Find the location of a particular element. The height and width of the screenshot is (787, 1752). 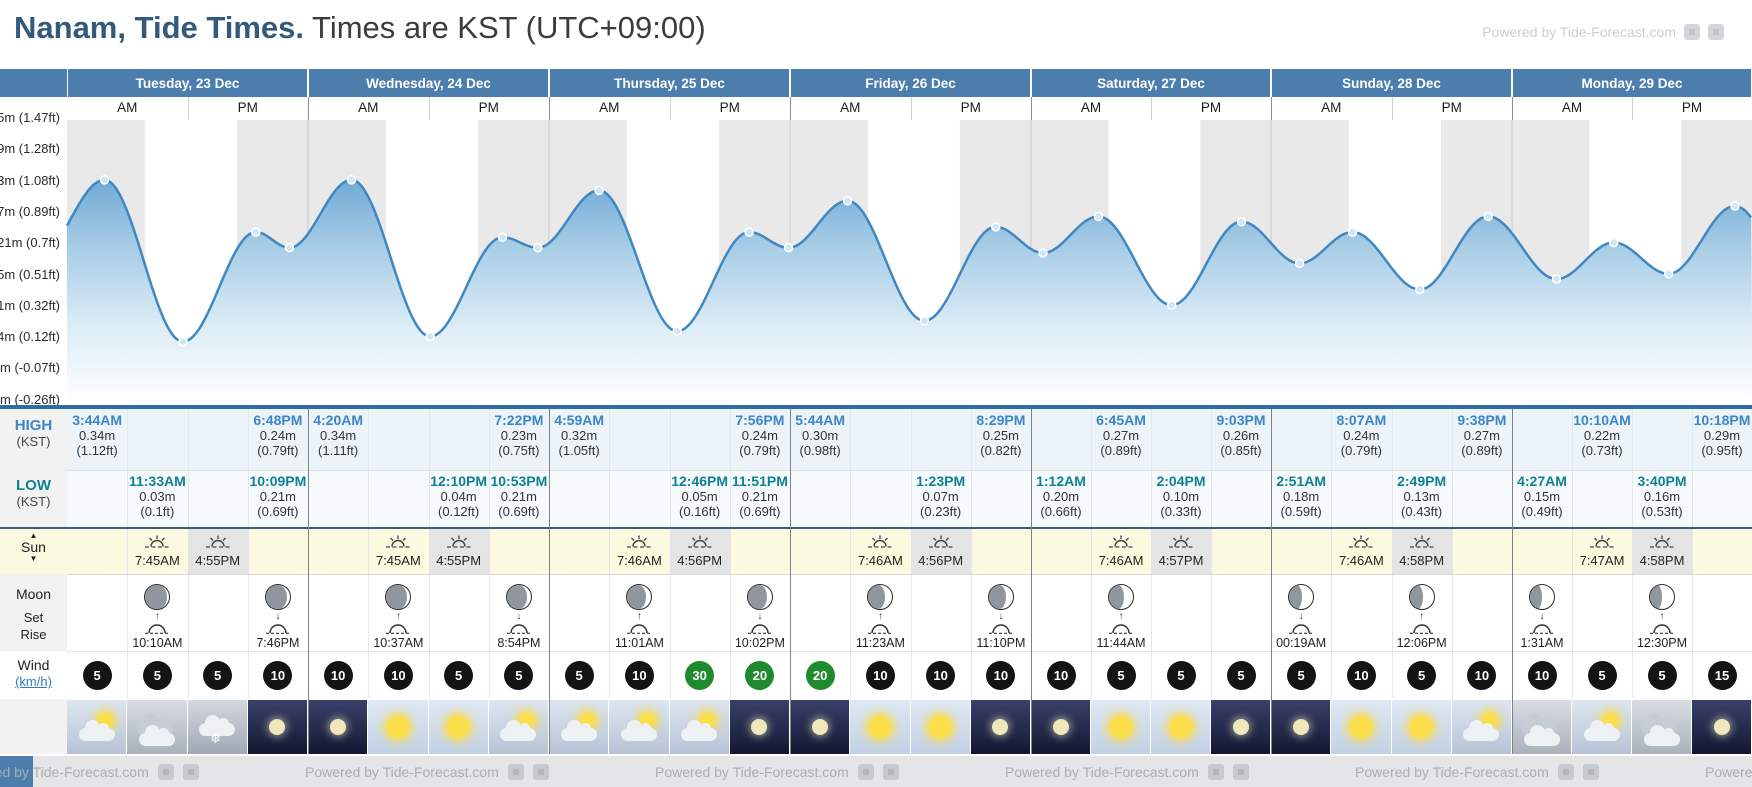

low-height-ft: (0.12ft) is located at coordinates (459, 511).